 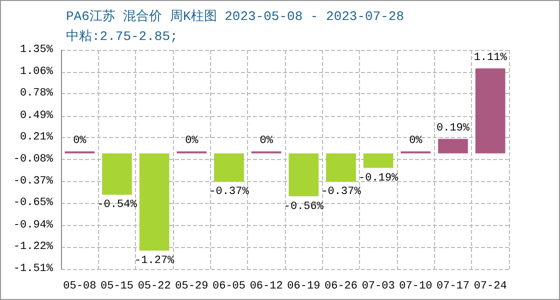 What do you see at coordinates (235, 16) in the screenshot?
I see `chart-title: PA6江苏 混合价 周K柱图 2023-05-08 - 2023-07-28` at bounding box center [235, 16].